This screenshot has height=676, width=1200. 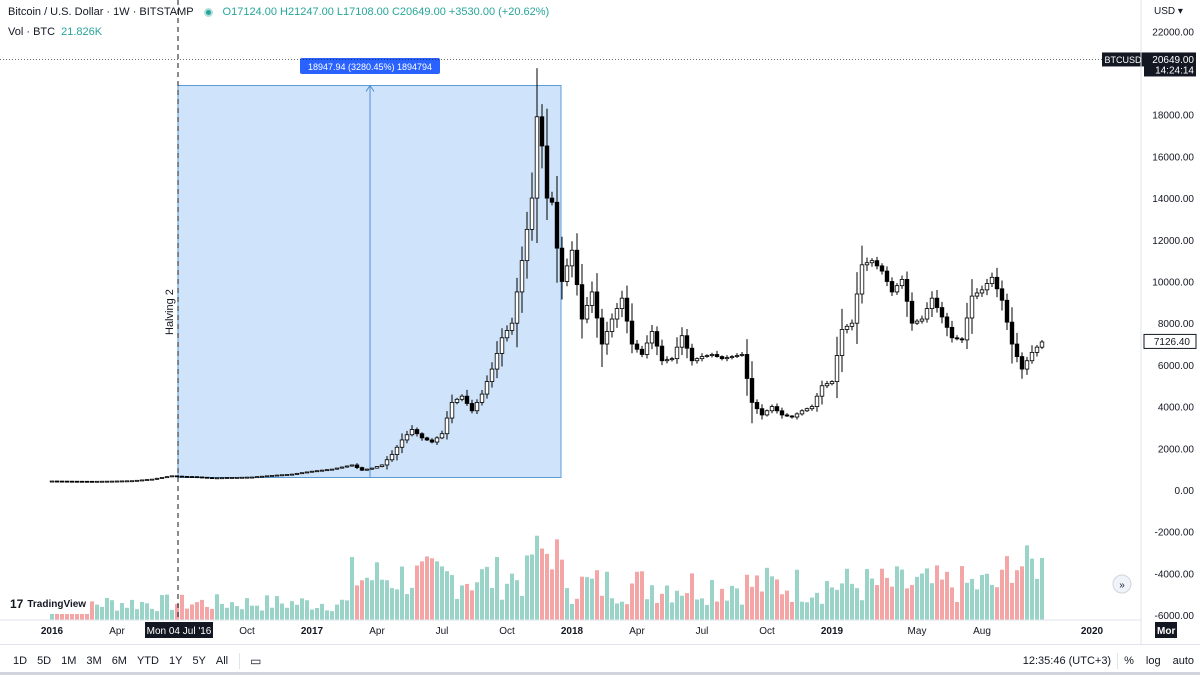 What do you see at coordinates (1122, 584) in the screenshot?
I see `scroll-right-button` at bounding box center [1122, 584].